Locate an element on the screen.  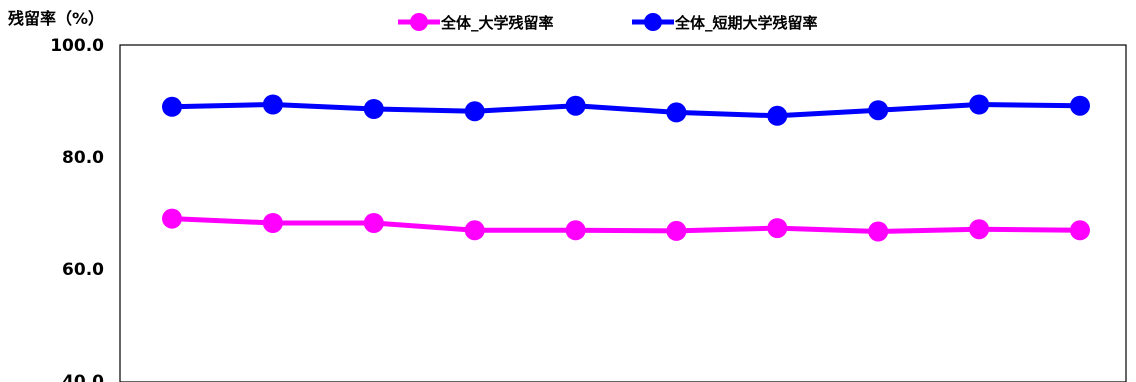
legend-label-university: 全体_大学残留率 is located at coordinates (497, 23).